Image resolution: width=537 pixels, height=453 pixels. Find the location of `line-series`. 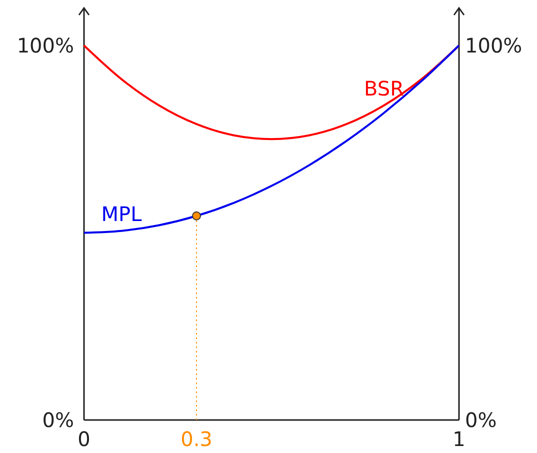

line-series is located at coordinates (271, 92).